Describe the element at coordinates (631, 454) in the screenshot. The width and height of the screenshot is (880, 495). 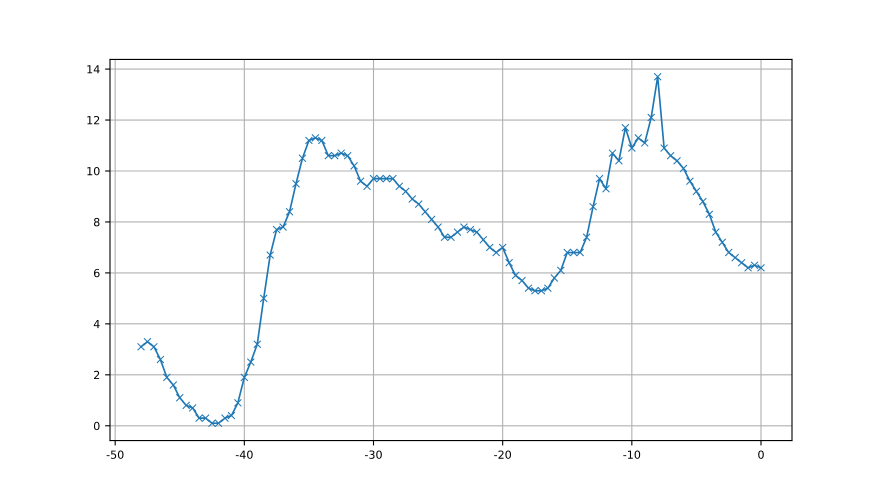
I see `x-tick-label: -10` at that location.